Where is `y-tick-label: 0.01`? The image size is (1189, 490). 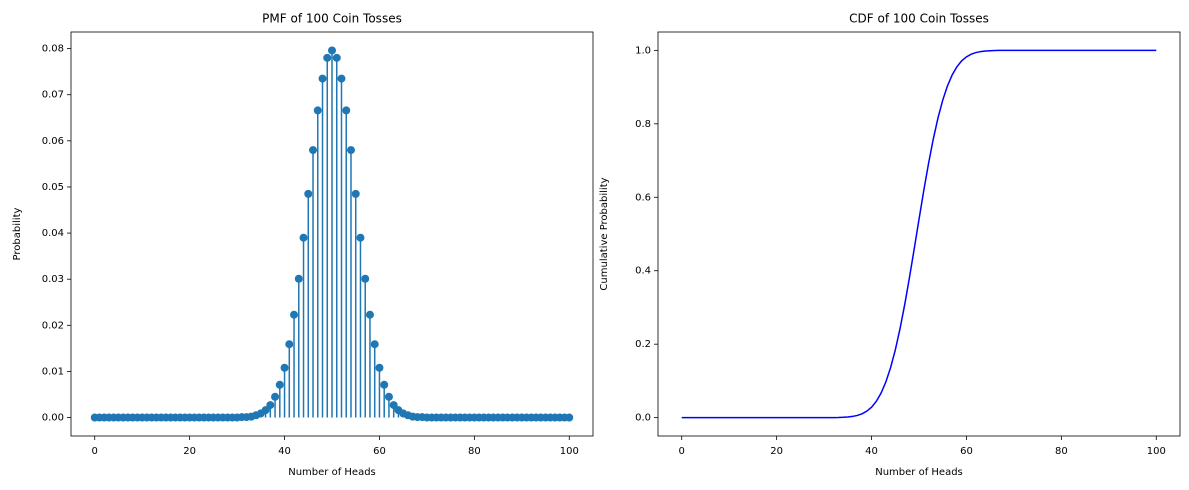
y-tick-label: 0.01 is located at coordinates (53, 371).